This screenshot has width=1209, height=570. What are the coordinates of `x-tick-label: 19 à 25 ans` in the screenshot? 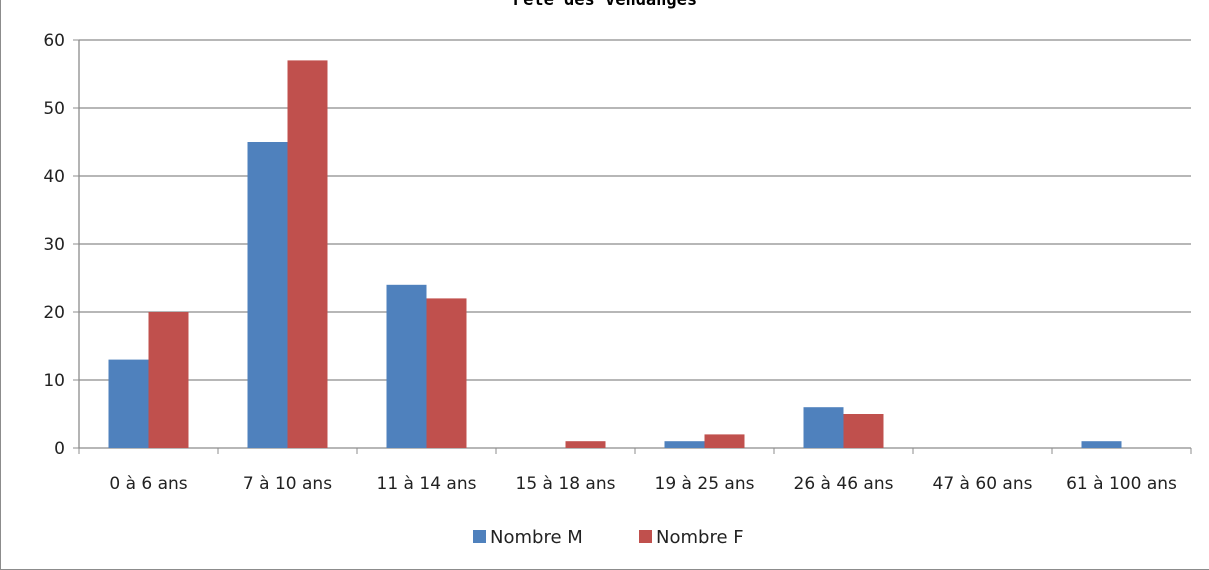 It's located at (705, 484).